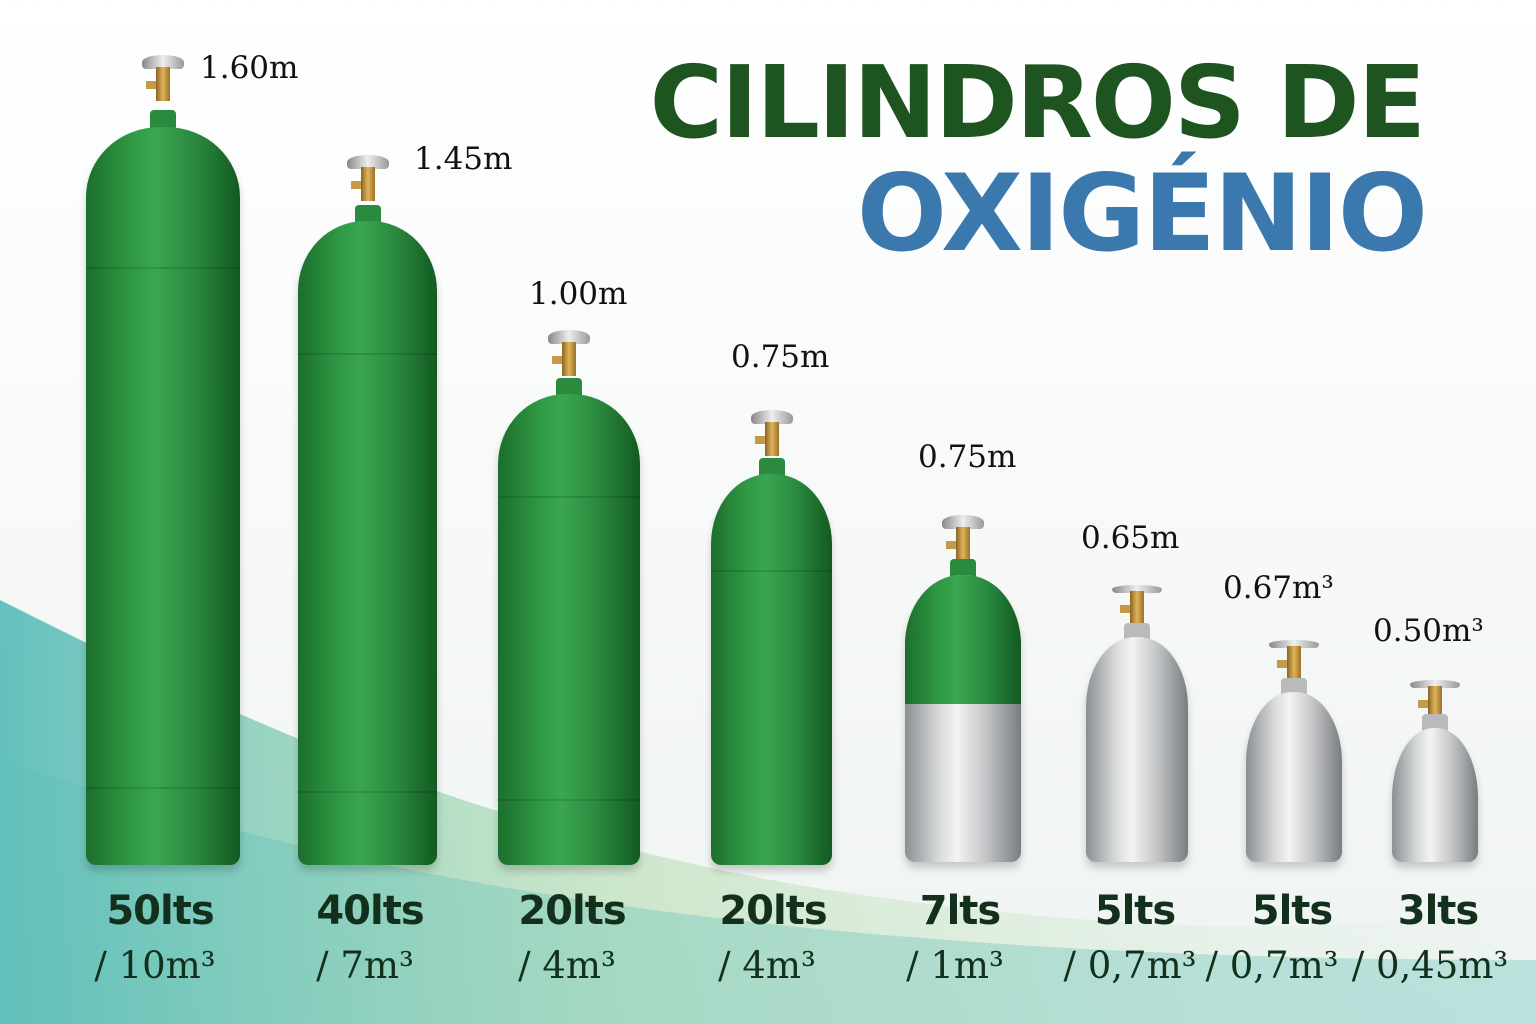 This screenshot has height=1024, width=1536. Describe the element at coordinates (1428, 631) in the screenshot. I see `height-label: 0.50m³` at that location.